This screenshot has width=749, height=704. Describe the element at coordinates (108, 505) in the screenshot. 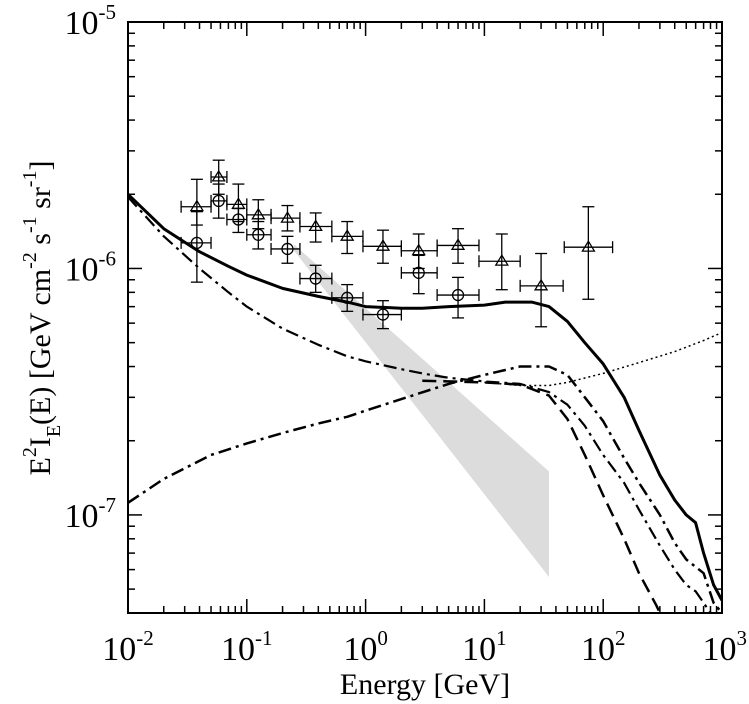

I see `tick-exponent: -7` at that location.